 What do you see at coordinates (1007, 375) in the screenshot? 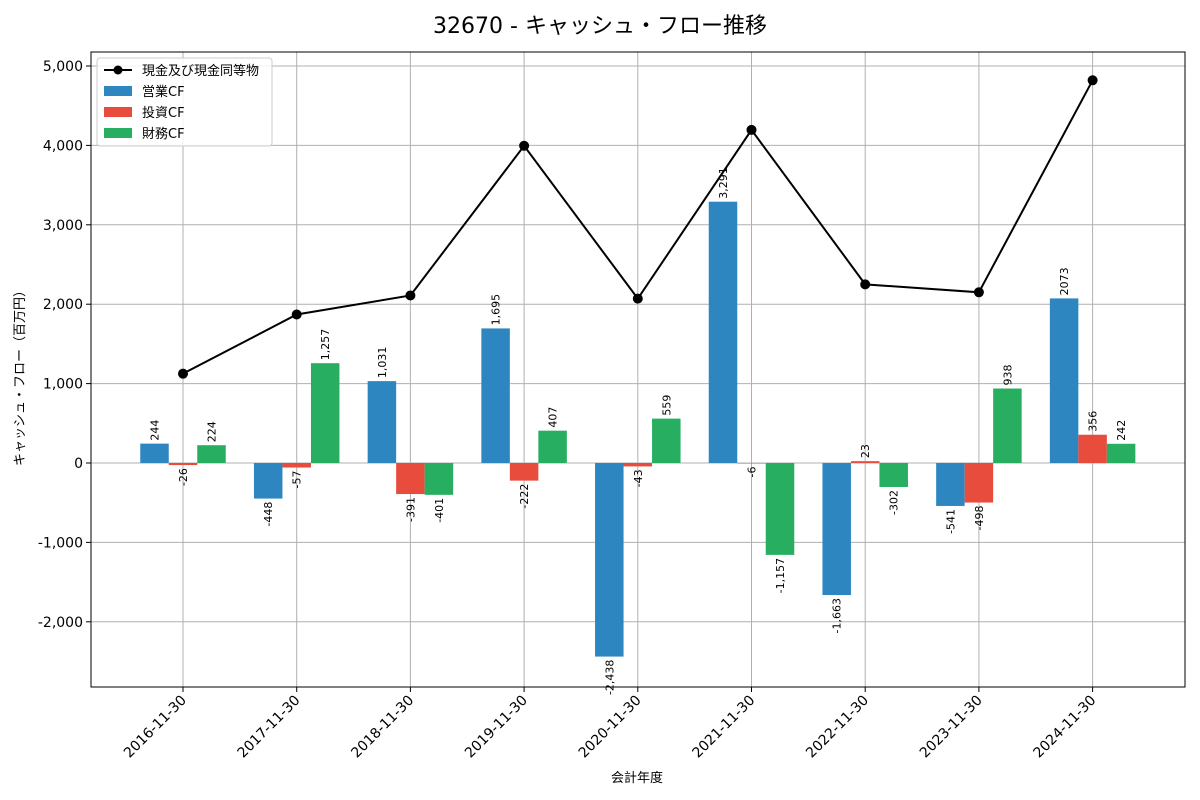
I see `data-label: 938` at bounding box center [1007, 375].